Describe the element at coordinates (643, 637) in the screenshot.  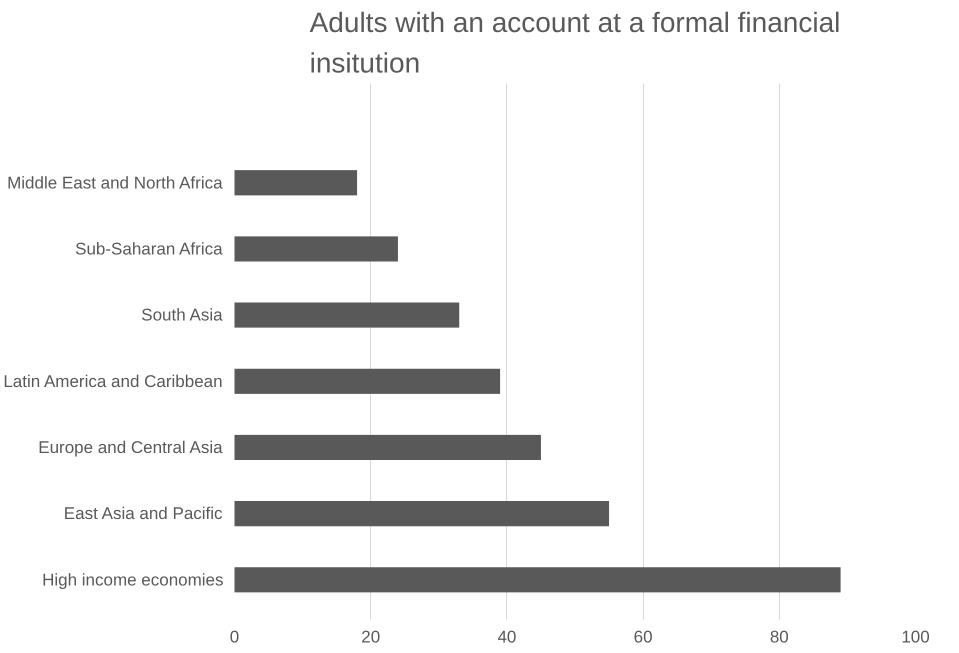
I see `x-tick-label: 60` at that location.